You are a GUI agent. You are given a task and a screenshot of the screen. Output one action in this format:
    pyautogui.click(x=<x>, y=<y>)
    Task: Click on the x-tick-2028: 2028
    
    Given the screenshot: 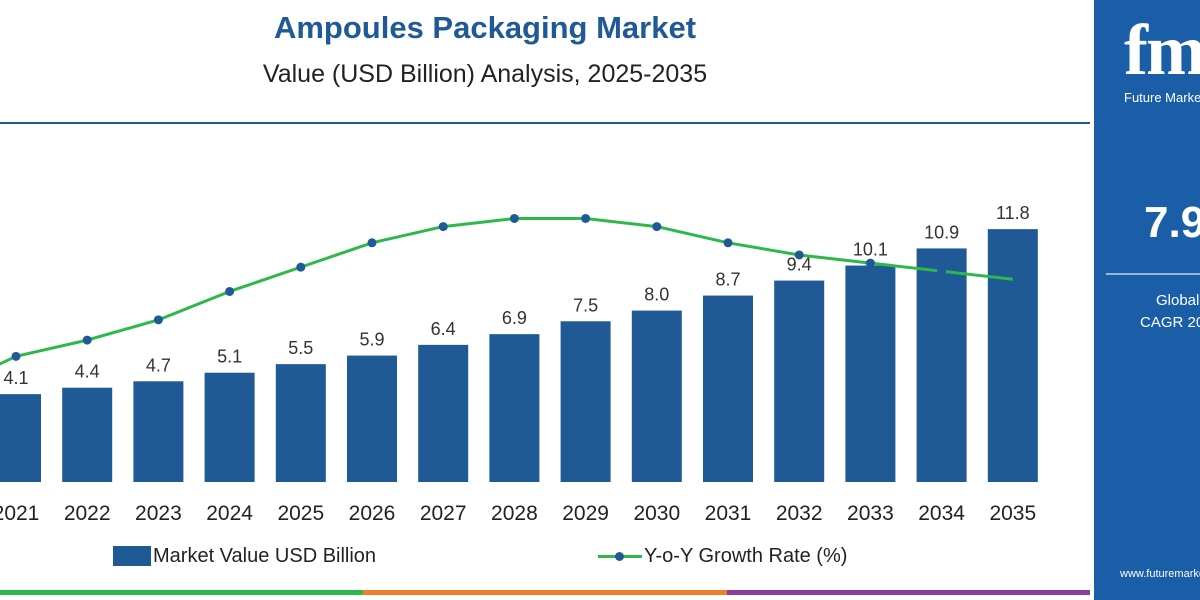 What is the action you would take?
    pyautogui.click(x=514, y=513)
    